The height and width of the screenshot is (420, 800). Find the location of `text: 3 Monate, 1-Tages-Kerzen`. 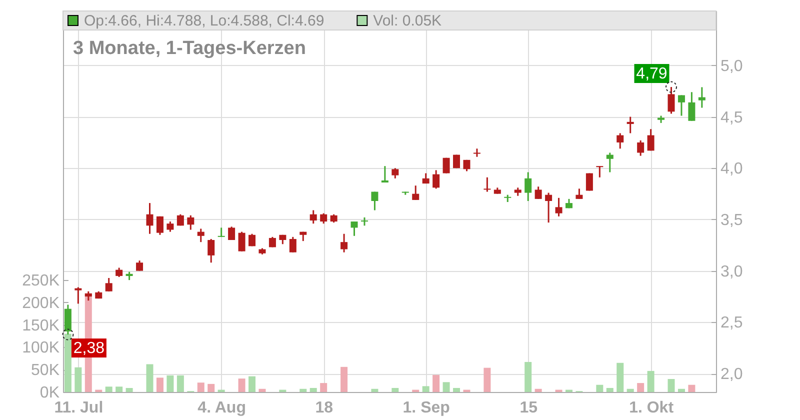

text: 3 Monate, 1-Tages-Kerzen is located at coordinates (189, 48).